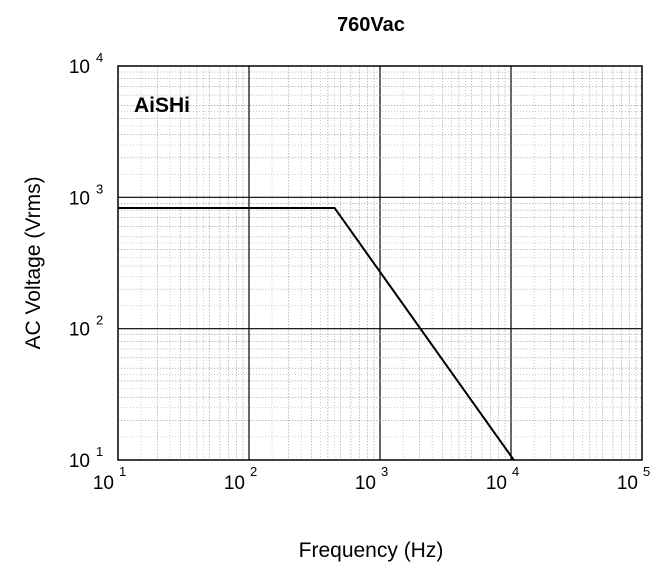 The width and height of the screenshot is (667, 571). I want to click on y-tick-label: 10 4, so click(86, 64).